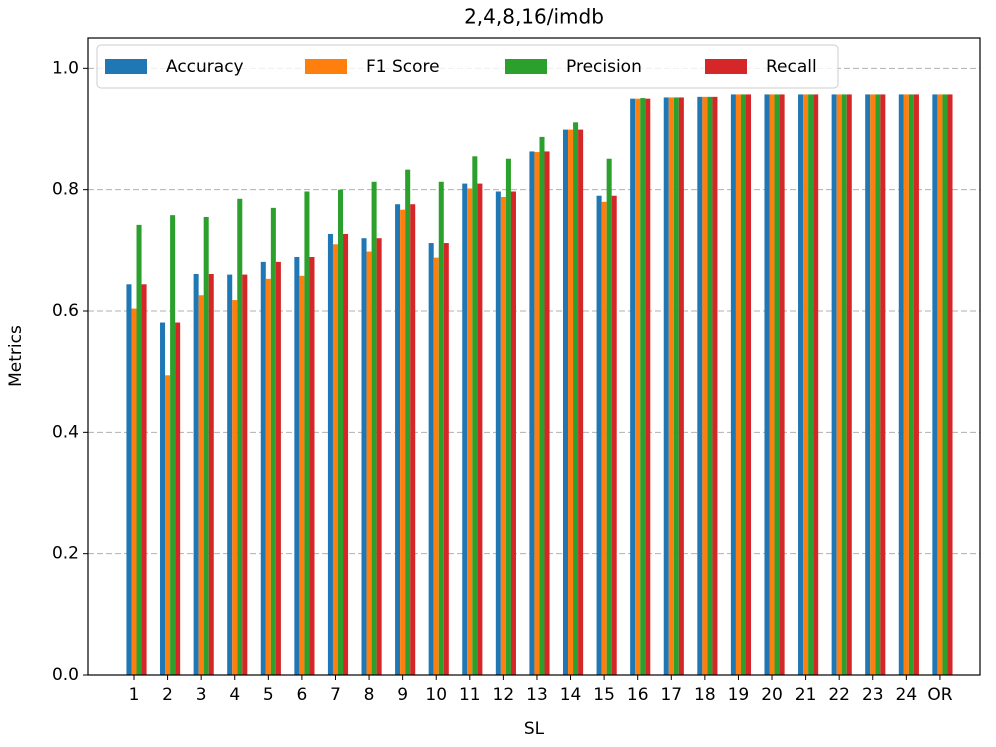 The height and width of the screenshot is (747, 996). Describe the element at coordinates (167, 695) in the screenshot. I see `x-tick-label: 2` at that location.